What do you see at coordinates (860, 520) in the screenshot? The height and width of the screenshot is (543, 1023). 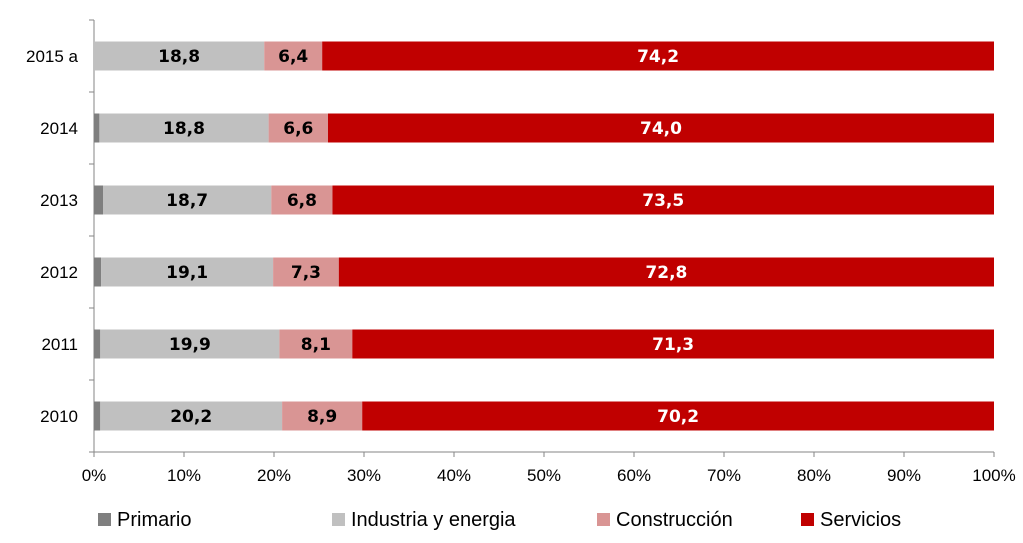 I see `legend-label-servicios: Servicios` at bounding box center [860, 520].